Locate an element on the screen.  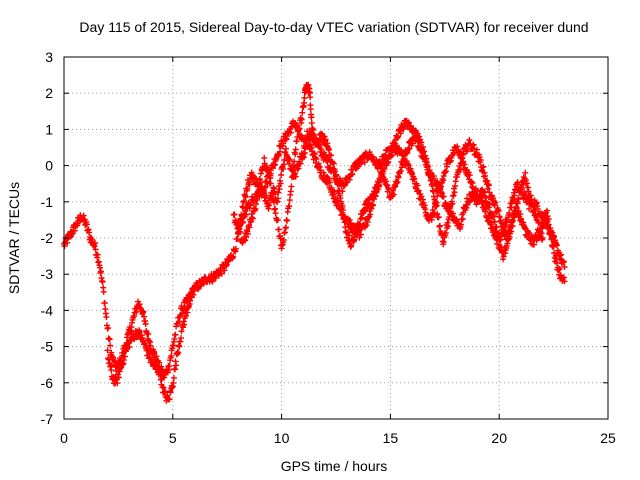
x-tick-label: 10 is located at coordinates (282, 438).